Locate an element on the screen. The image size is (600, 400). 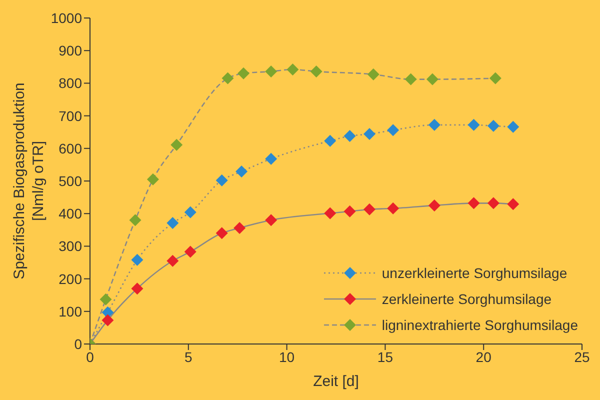
y-tick-label: 700 is located at coordinates (70, 116).